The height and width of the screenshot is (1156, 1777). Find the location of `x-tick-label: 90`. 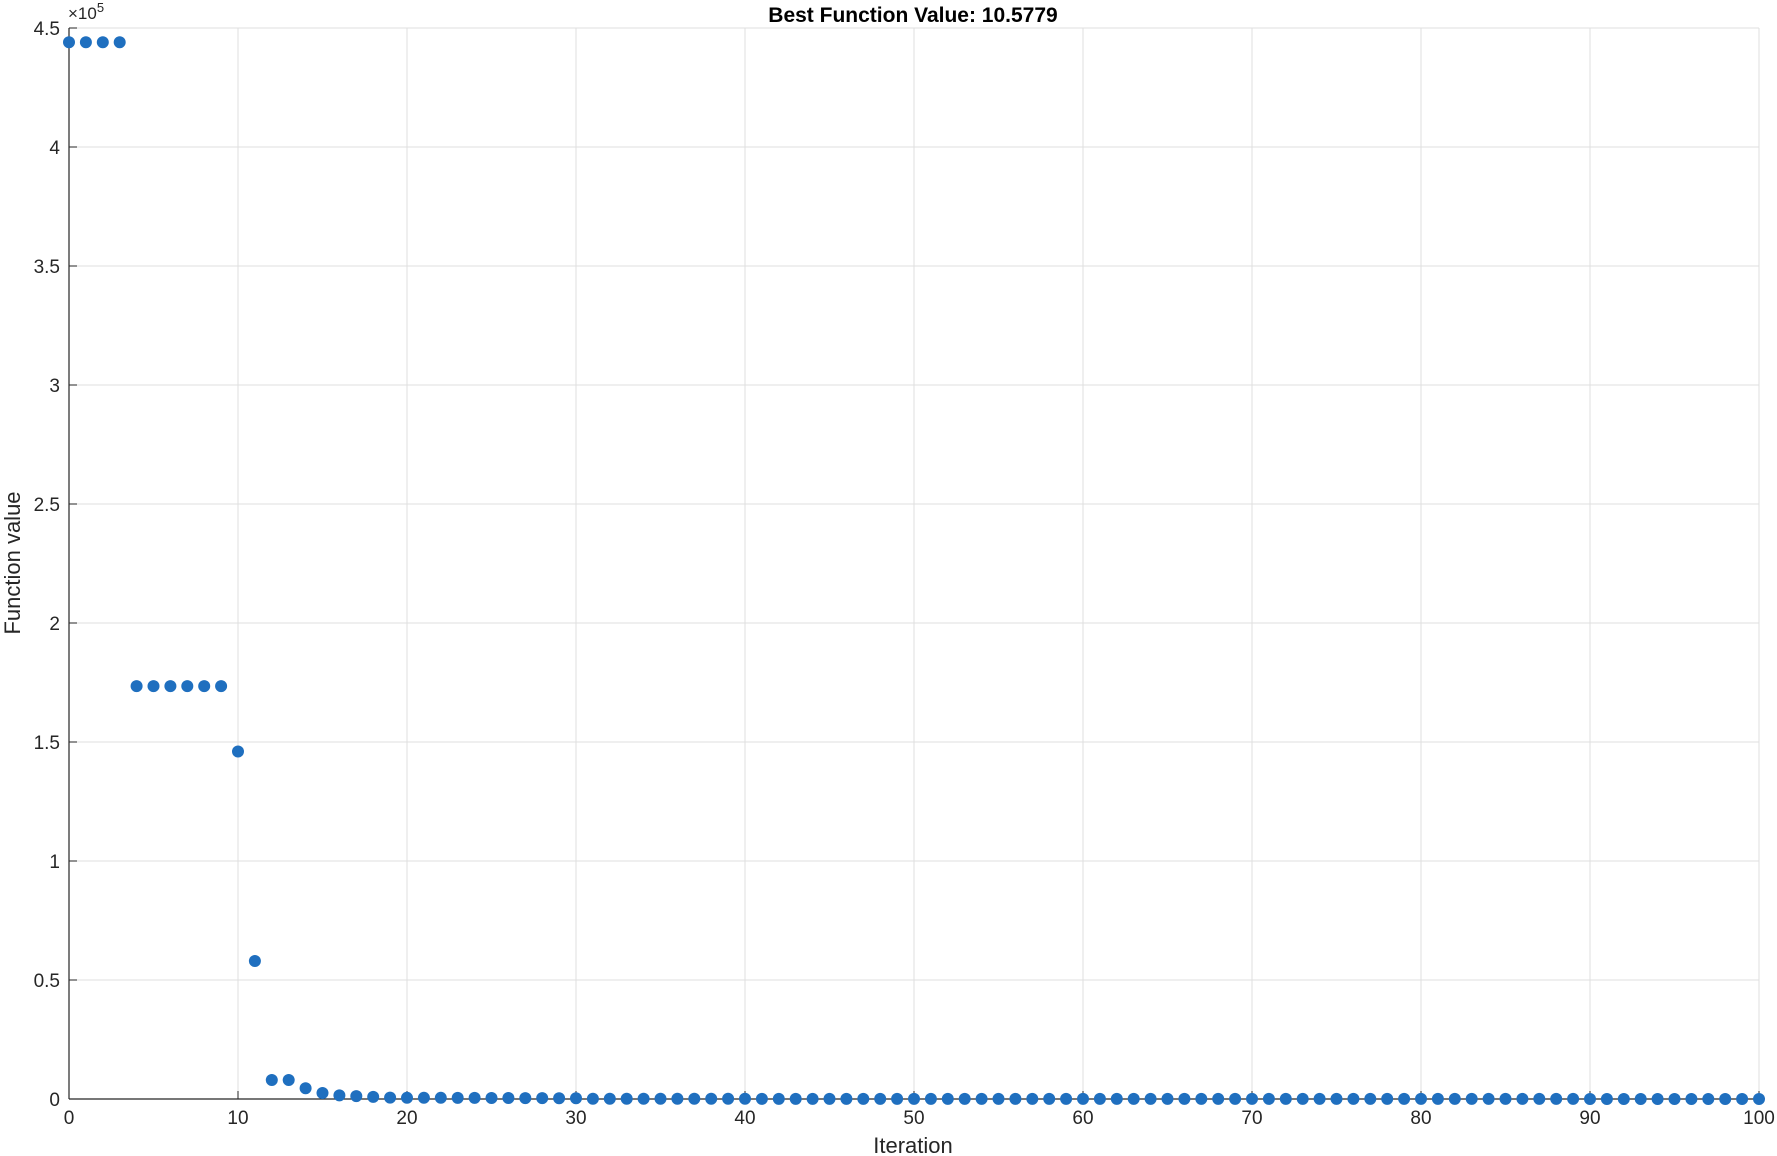

x-tick-label: 90 is located at coordinates (1589, 1118).